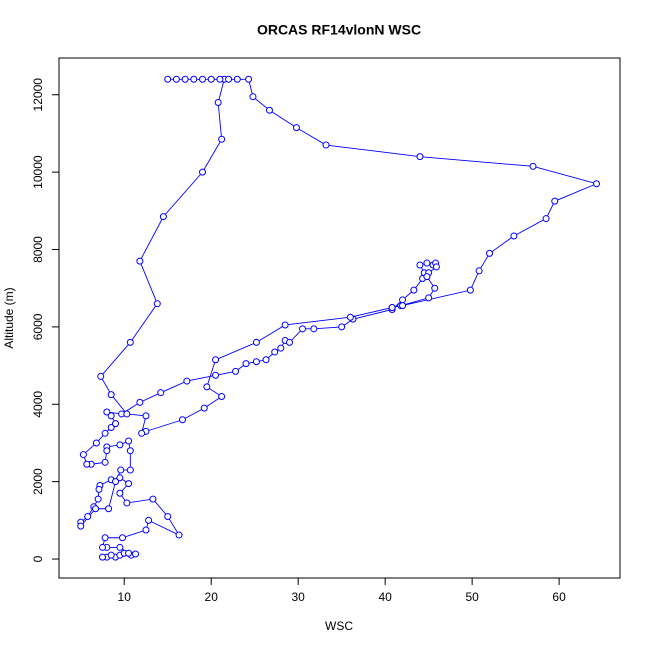 The height and width of the screenshot is (655, 650). Describe the element at coordinates (385, 597) in the screenshot. I see `x-tick-label: 40` at that location.